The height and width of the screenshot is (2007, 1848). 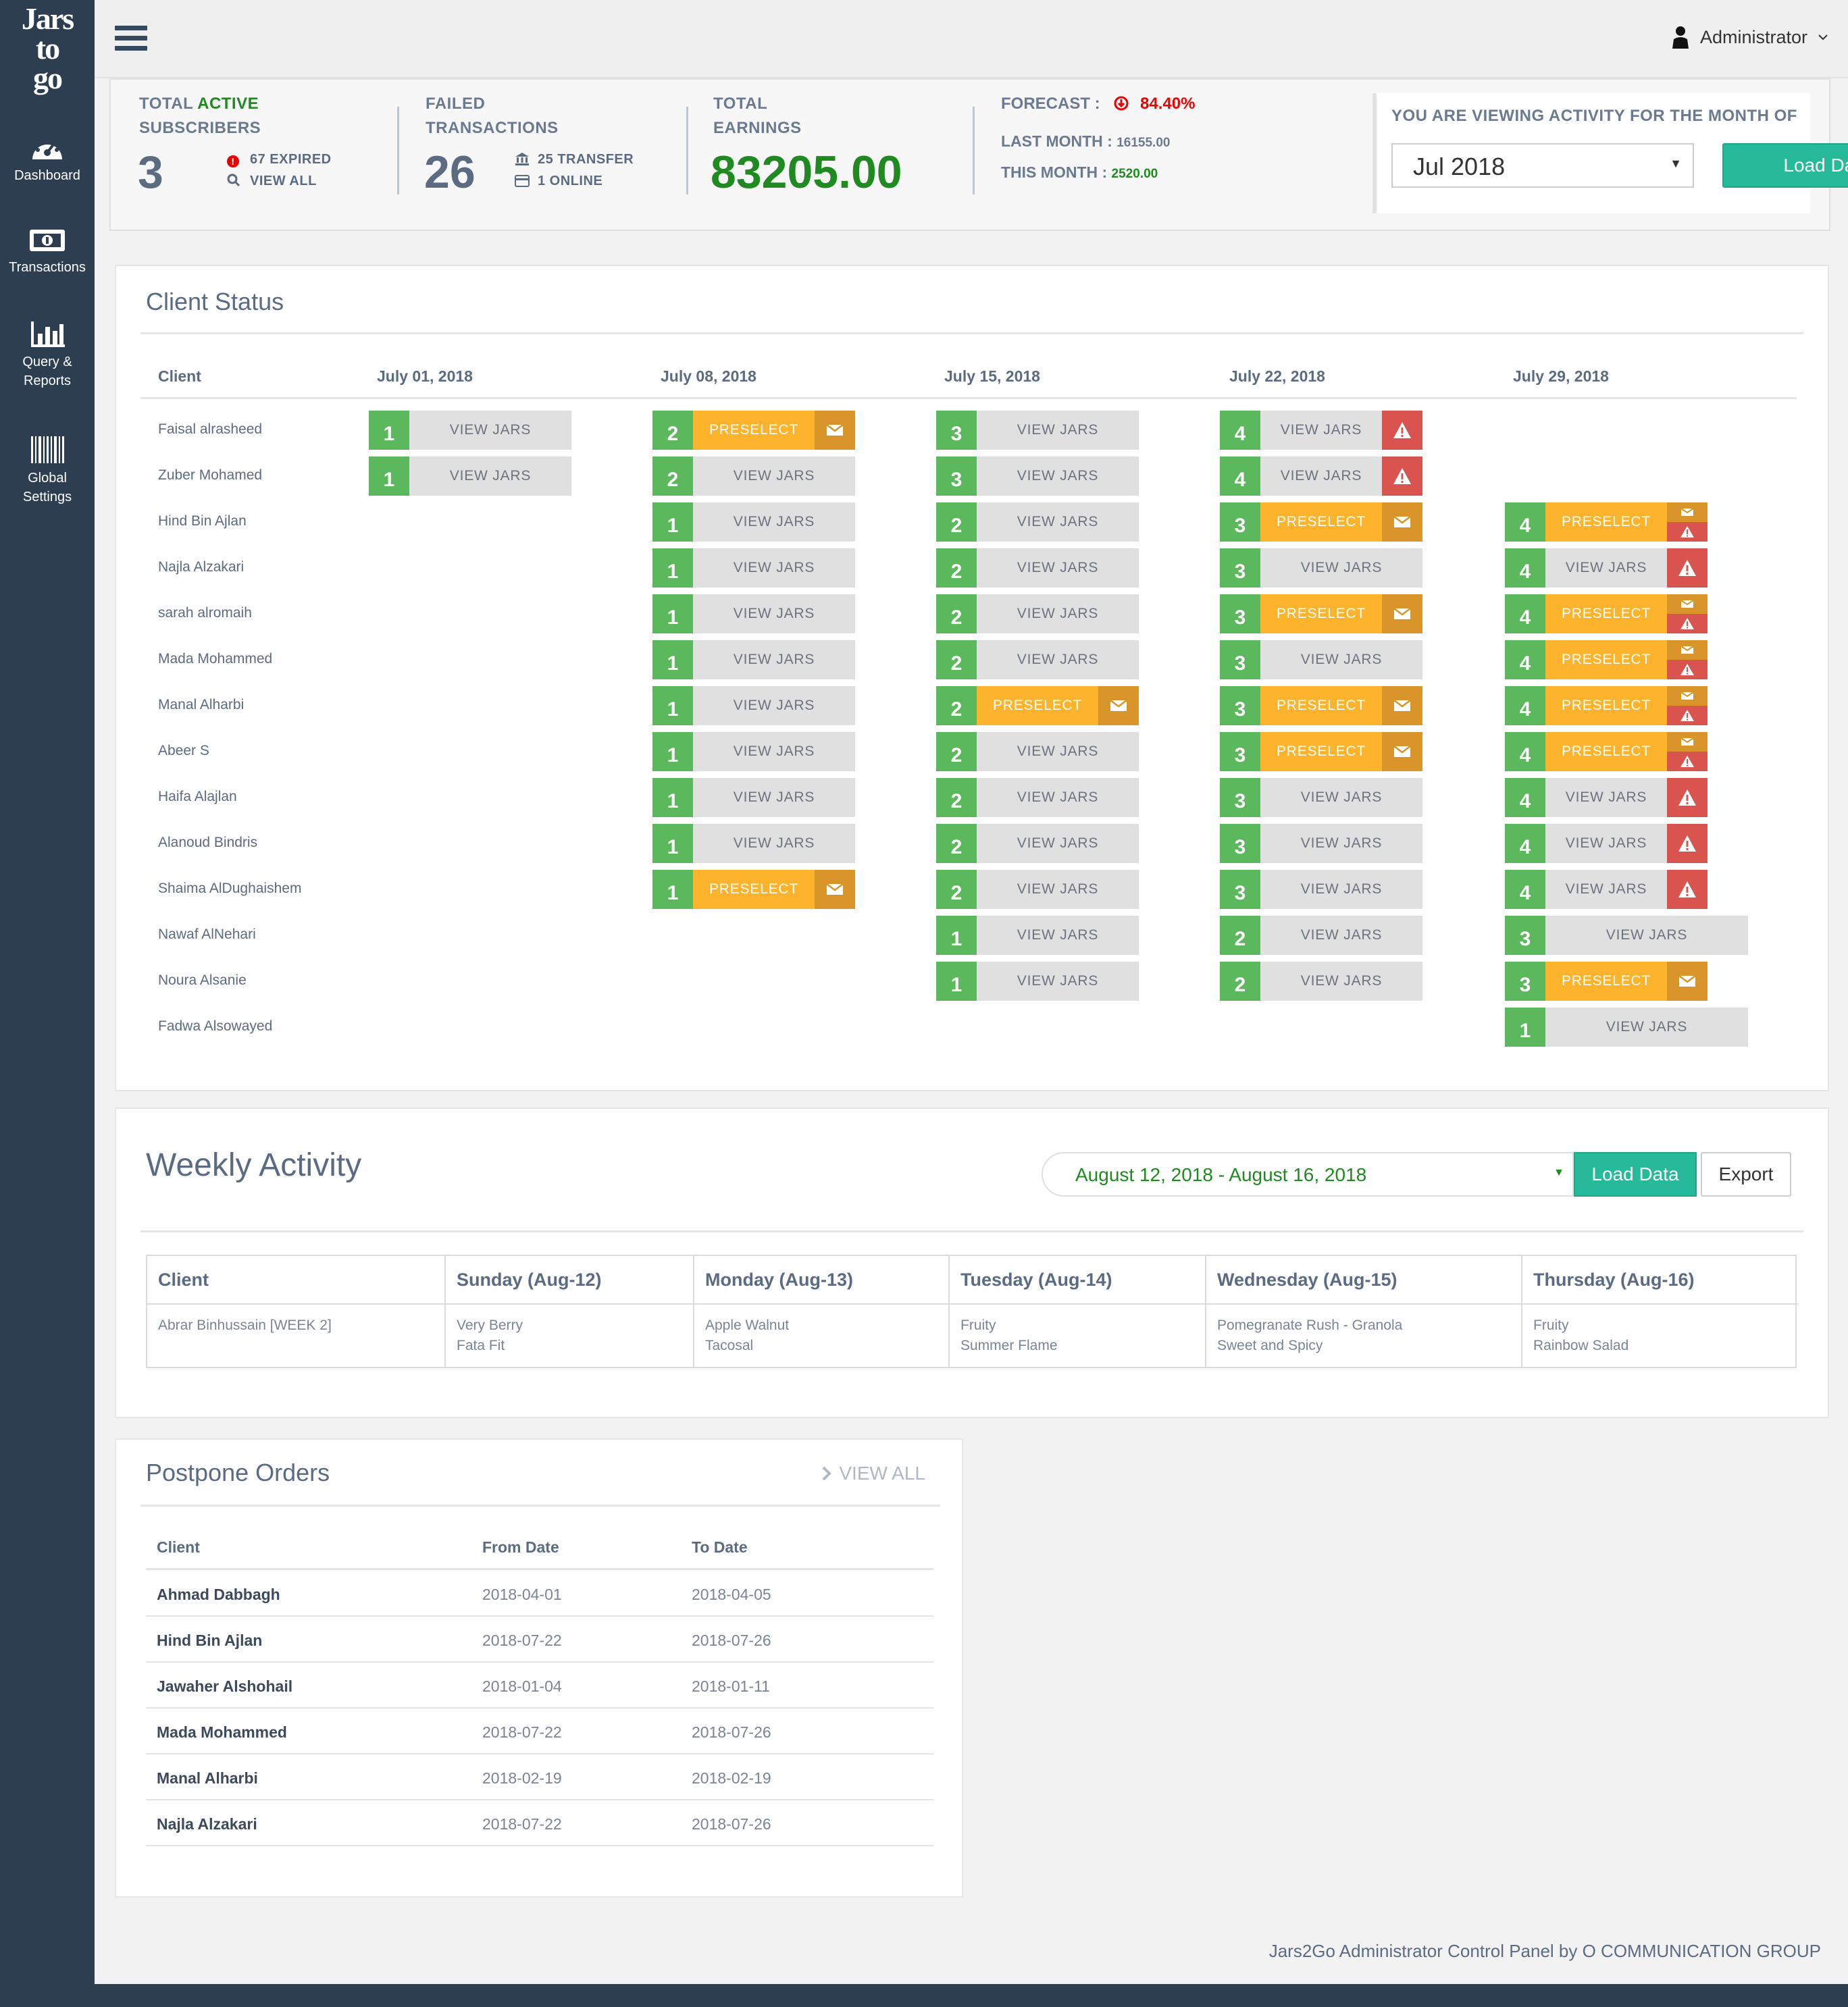 What do you see at coordinates (1542, 165) in the screenshot?
I see `month-select: Jul 2018 ▼` at bounding box center [1542, 165].